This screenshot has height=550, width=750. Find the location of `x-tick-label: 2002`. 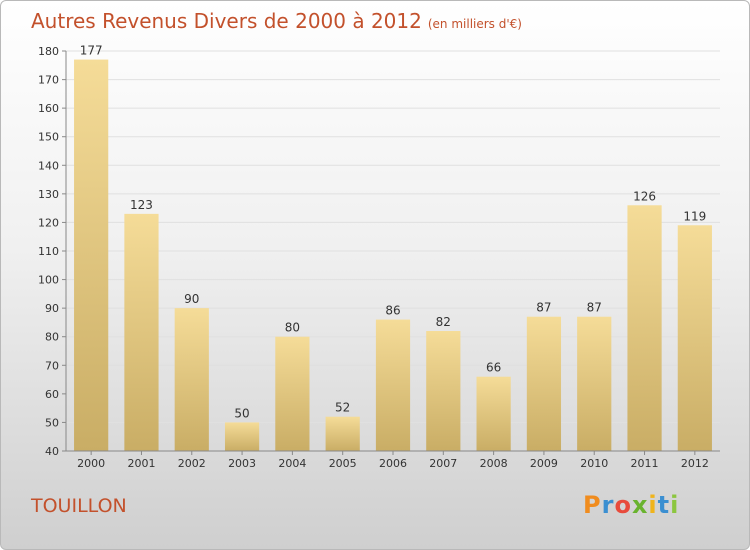

x-tick-label: 2002 is located at coordinates (192, 463).